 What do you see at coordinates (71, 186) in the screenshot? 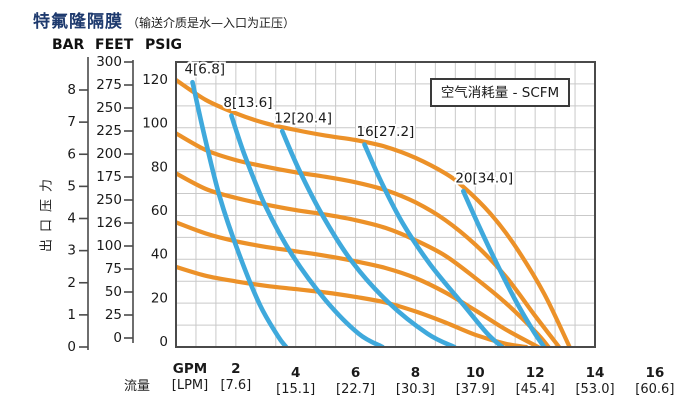
I see `bar-scale-value: 5` at bounding box center [71, 186].